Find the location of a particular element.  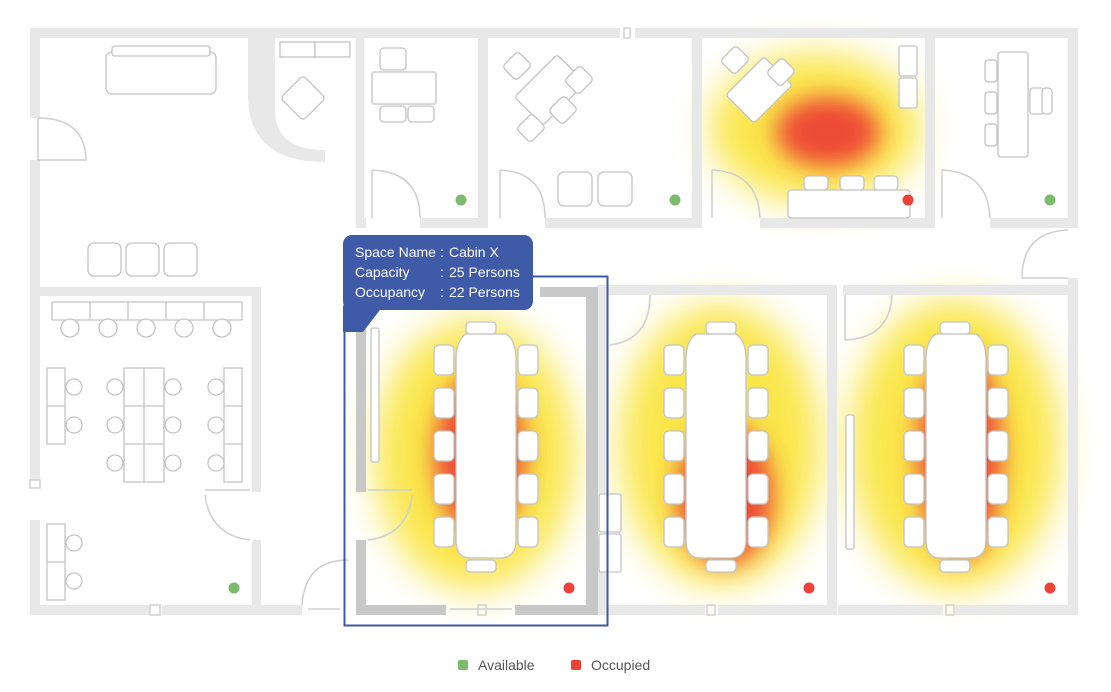

legend: Available Occupied is located at coordinates (555, 665).